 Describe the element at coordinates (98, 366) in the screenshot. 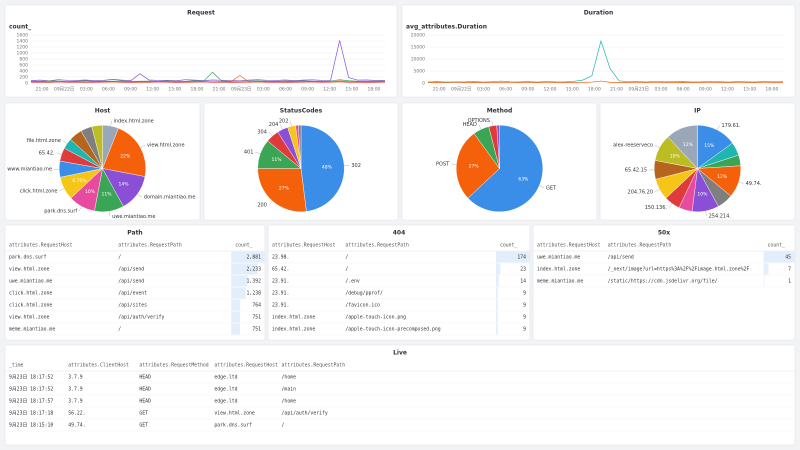

I see `column-header: attributes.ClientHost` at that location.